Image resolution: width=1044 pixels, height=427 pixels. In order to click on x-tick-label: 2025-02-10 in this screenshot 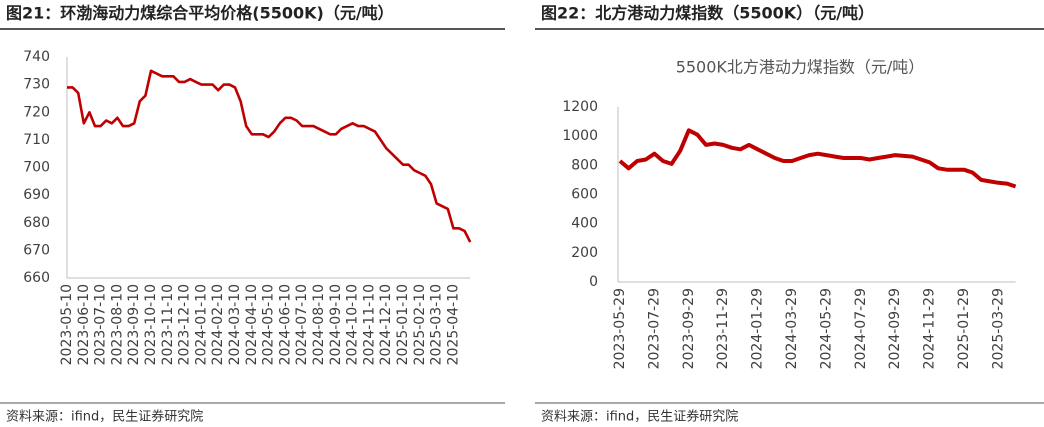, I will do `click(420, 324)`.